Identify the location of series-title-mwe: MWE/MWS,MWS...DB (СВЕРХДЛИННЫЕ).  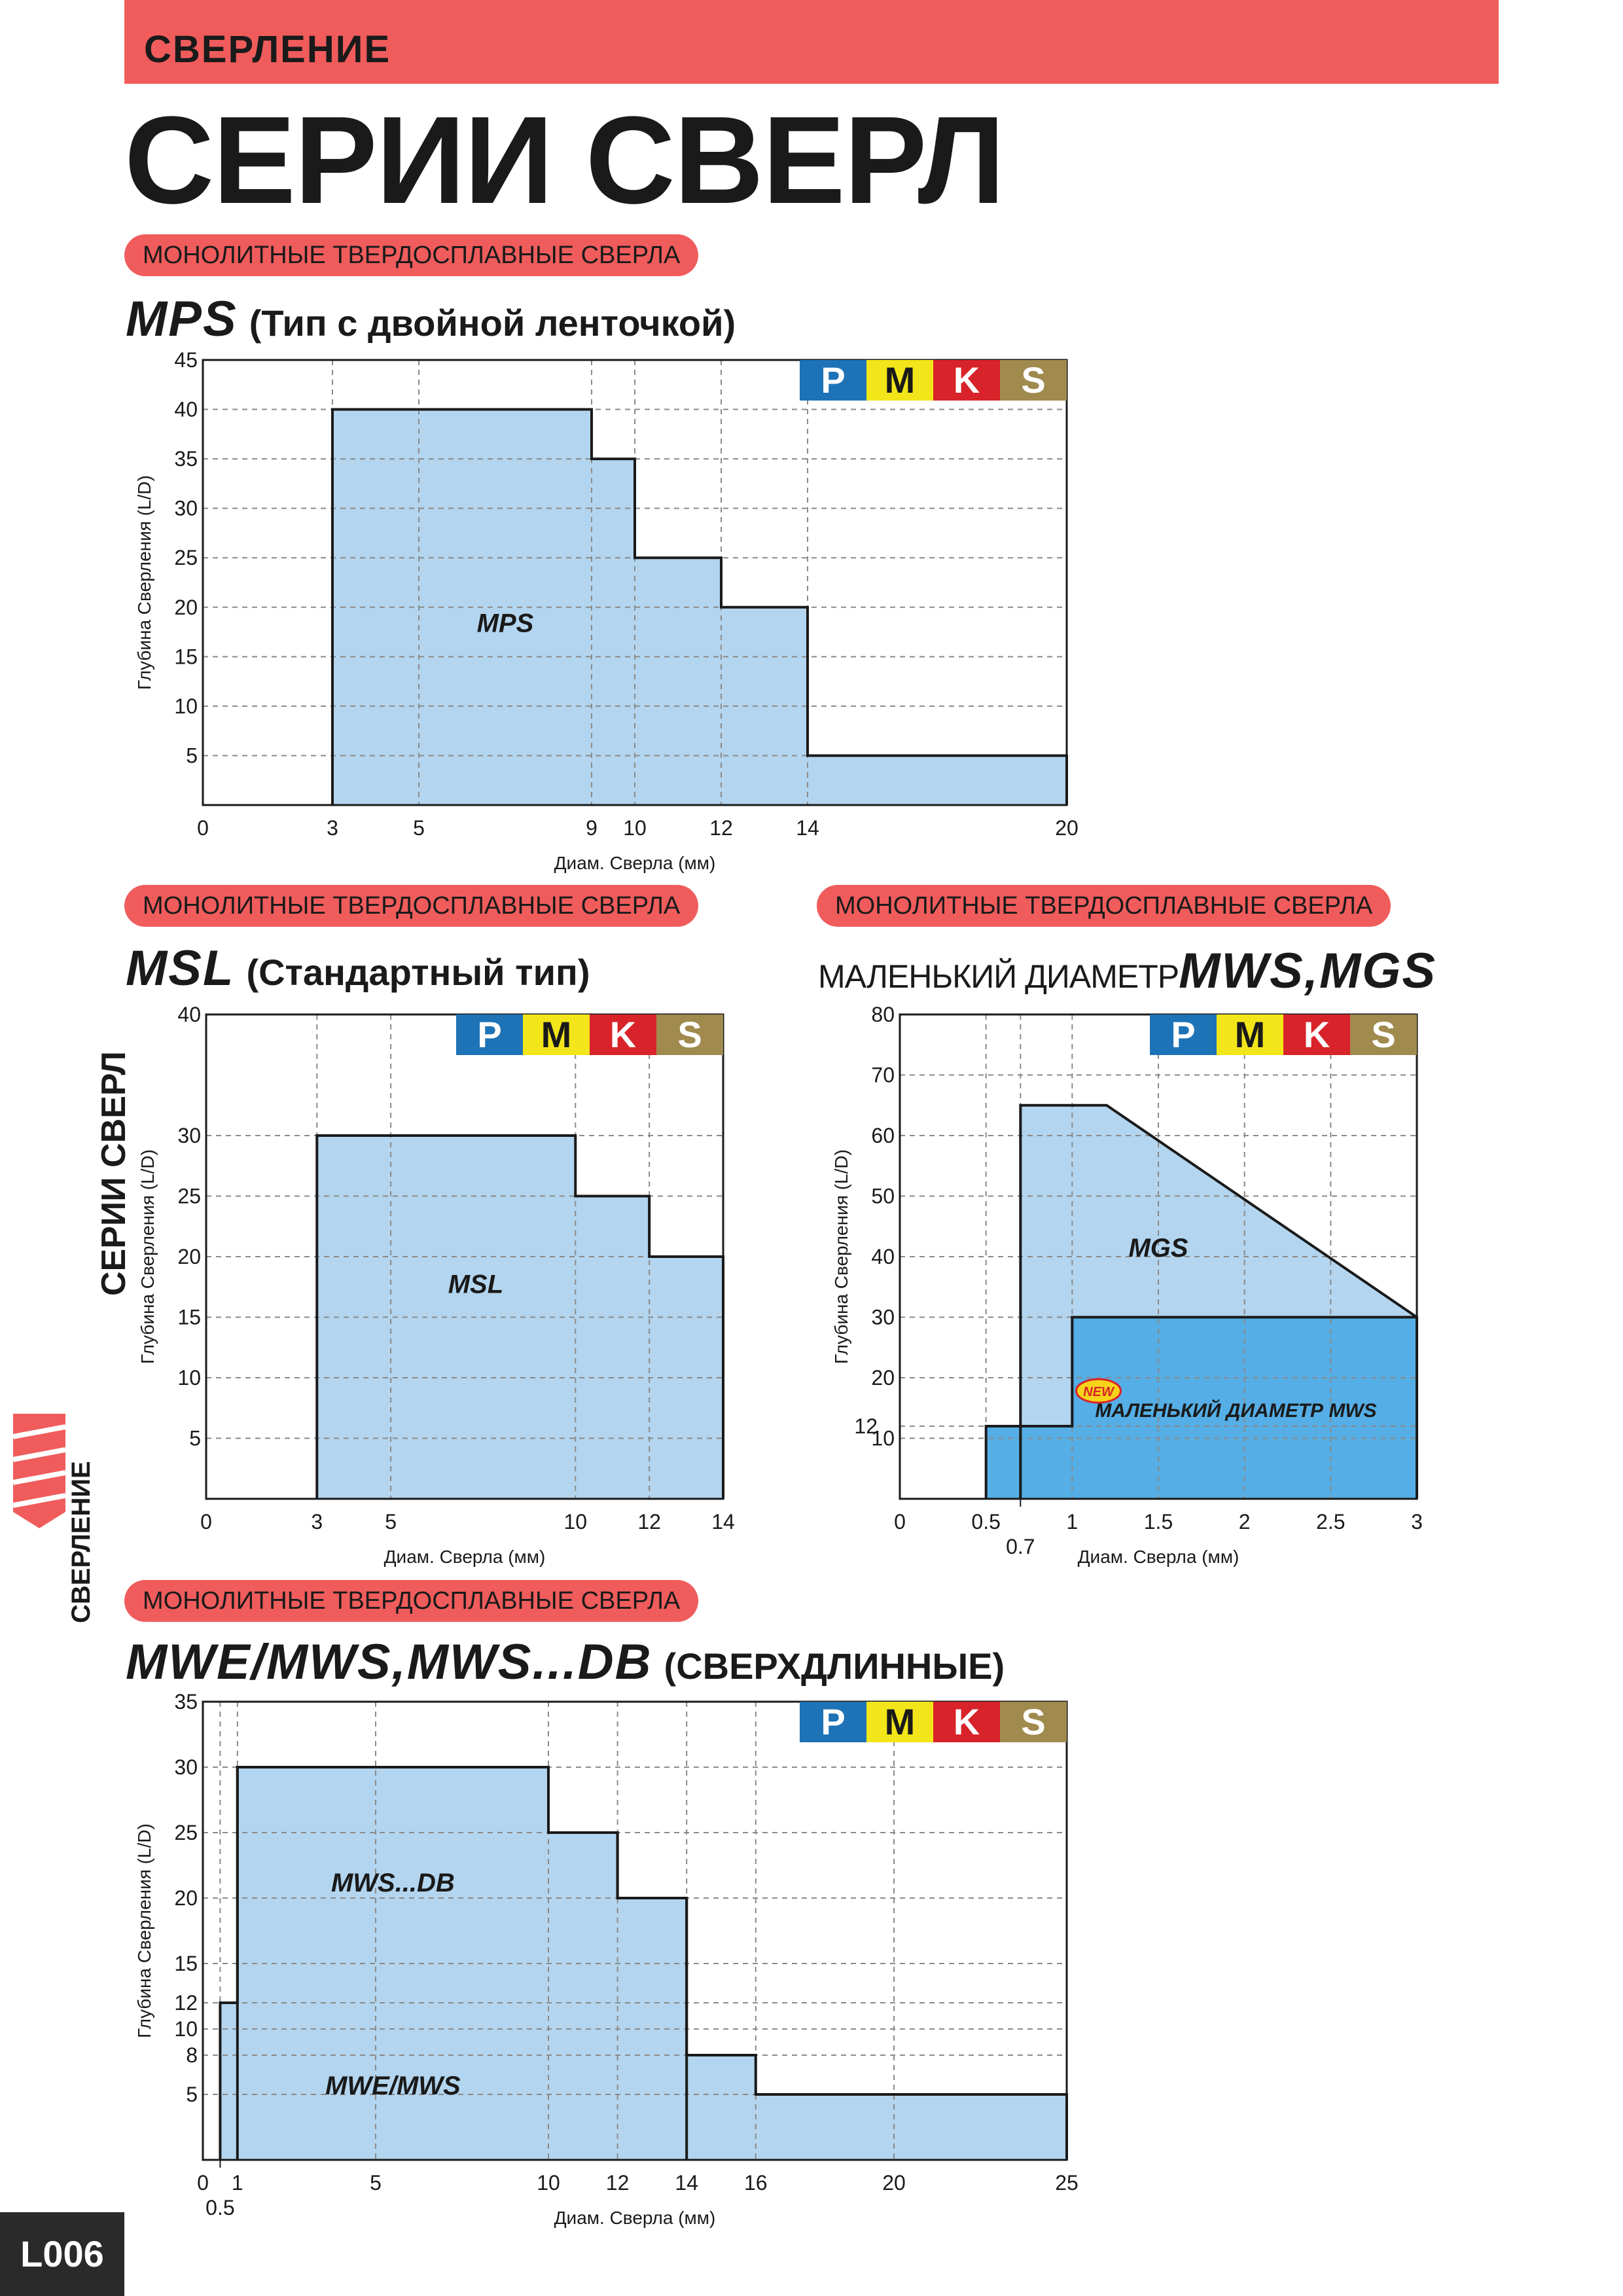
(565, 1662).